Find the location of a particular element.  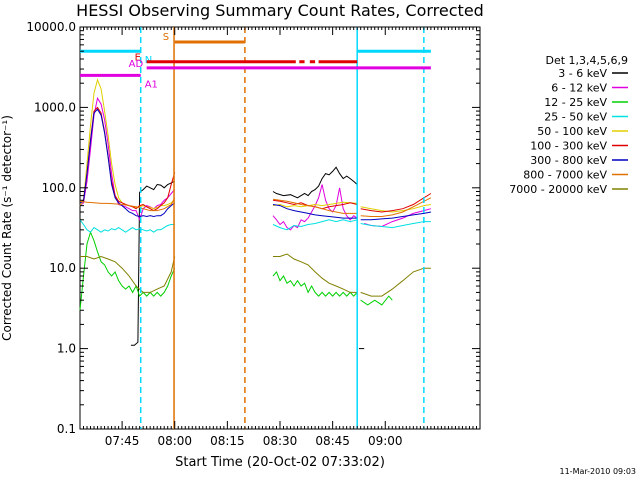

x-axis-label: Start Time (20-Oct-02 07:33:02) is located at coordinates (280, 462).